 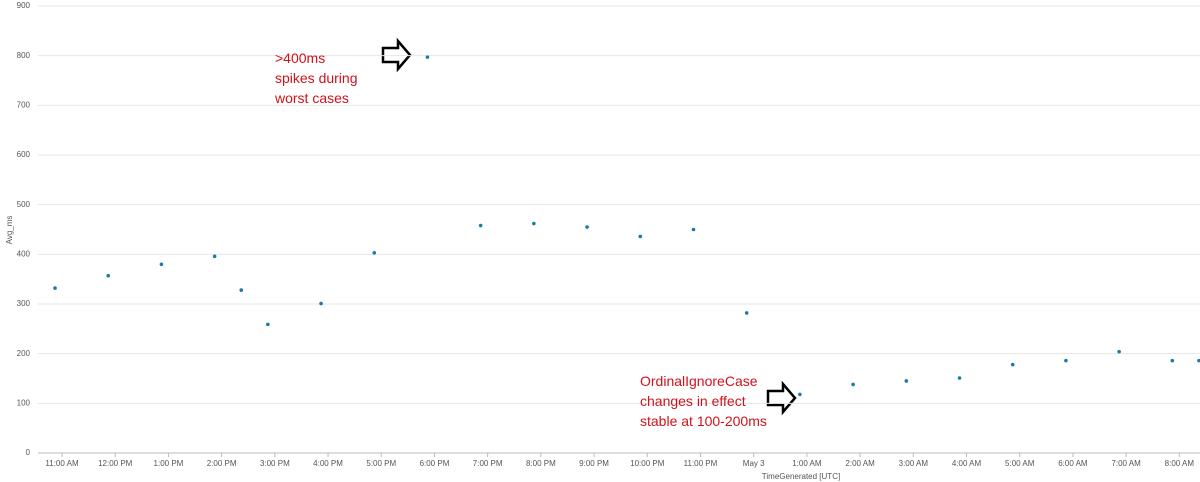 I want to click on annotation: changes in effect, so click(x=693, y=401).